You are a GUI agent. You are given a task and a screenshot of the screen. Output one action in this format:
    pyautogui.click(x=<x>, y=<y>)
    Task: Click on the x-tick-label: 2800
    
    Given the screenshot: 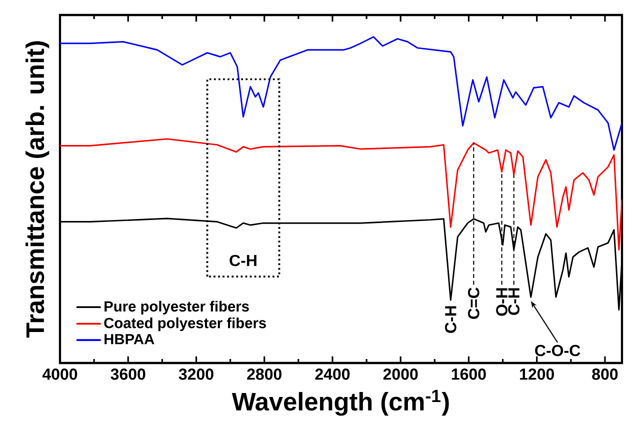 What is the action you would take?
    pyautogui.click(x=264, y=374)
    